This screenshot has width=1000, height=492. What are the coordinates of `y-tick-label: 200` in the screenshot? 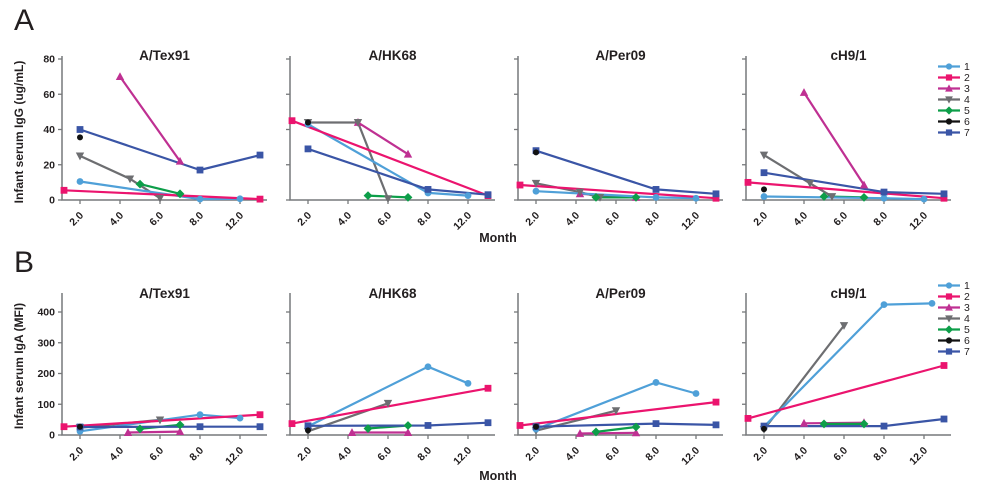 It's located at (46, 374).